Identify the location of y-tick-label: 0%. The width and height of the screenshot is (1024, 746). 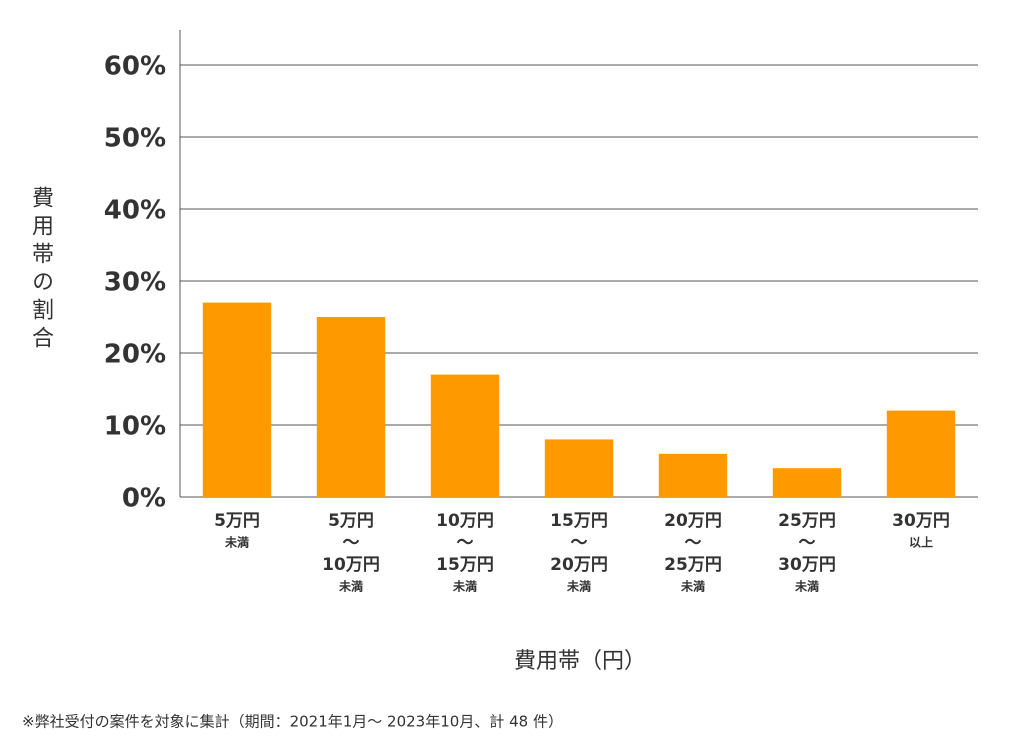
(144, 499).